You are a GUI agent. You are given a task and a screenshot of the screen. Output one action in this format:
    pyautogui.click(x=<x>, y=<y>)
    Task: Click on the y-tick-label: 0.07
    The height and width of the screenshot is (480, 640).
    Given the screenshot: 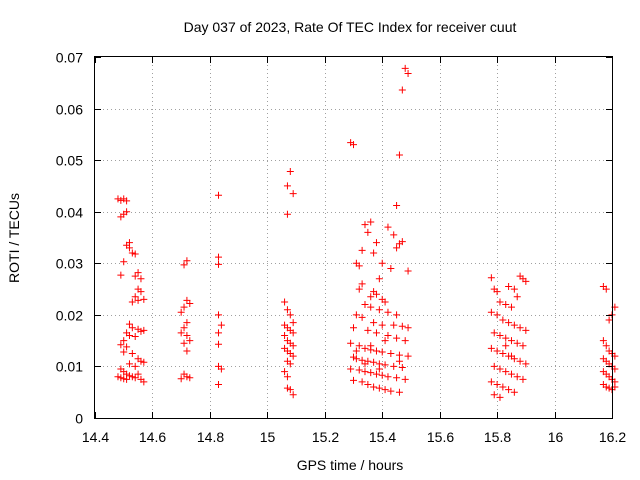 What is the action you would take?
    pyautogui.click(x=69, y=58)
    